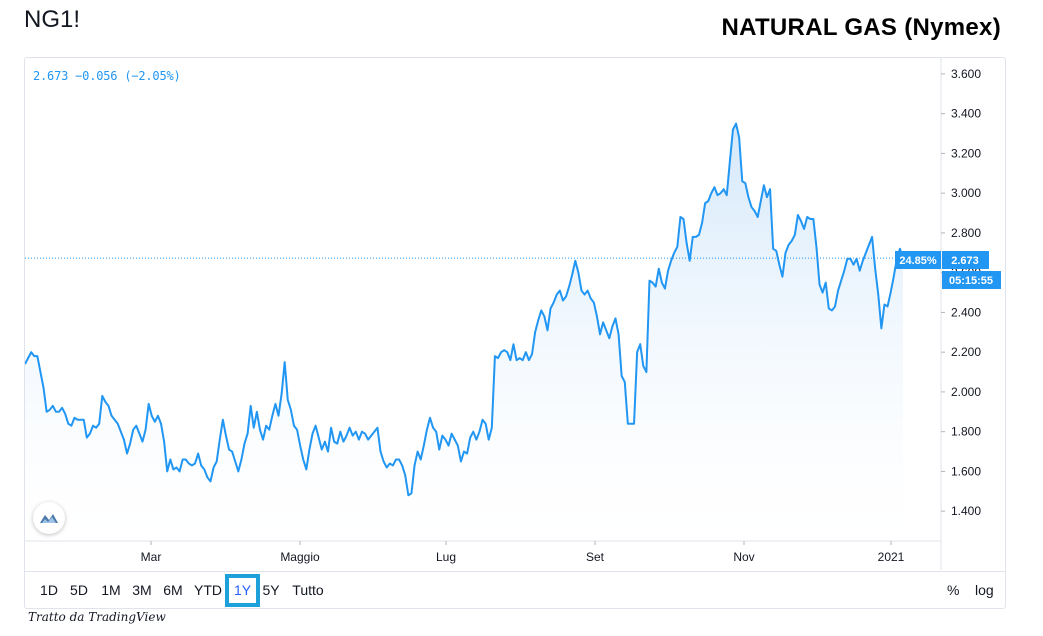 This screenshot has width=1043, height=636. I want to click on price-legend: 2.673 −0.056 (−2.05%), so click(107, 76).